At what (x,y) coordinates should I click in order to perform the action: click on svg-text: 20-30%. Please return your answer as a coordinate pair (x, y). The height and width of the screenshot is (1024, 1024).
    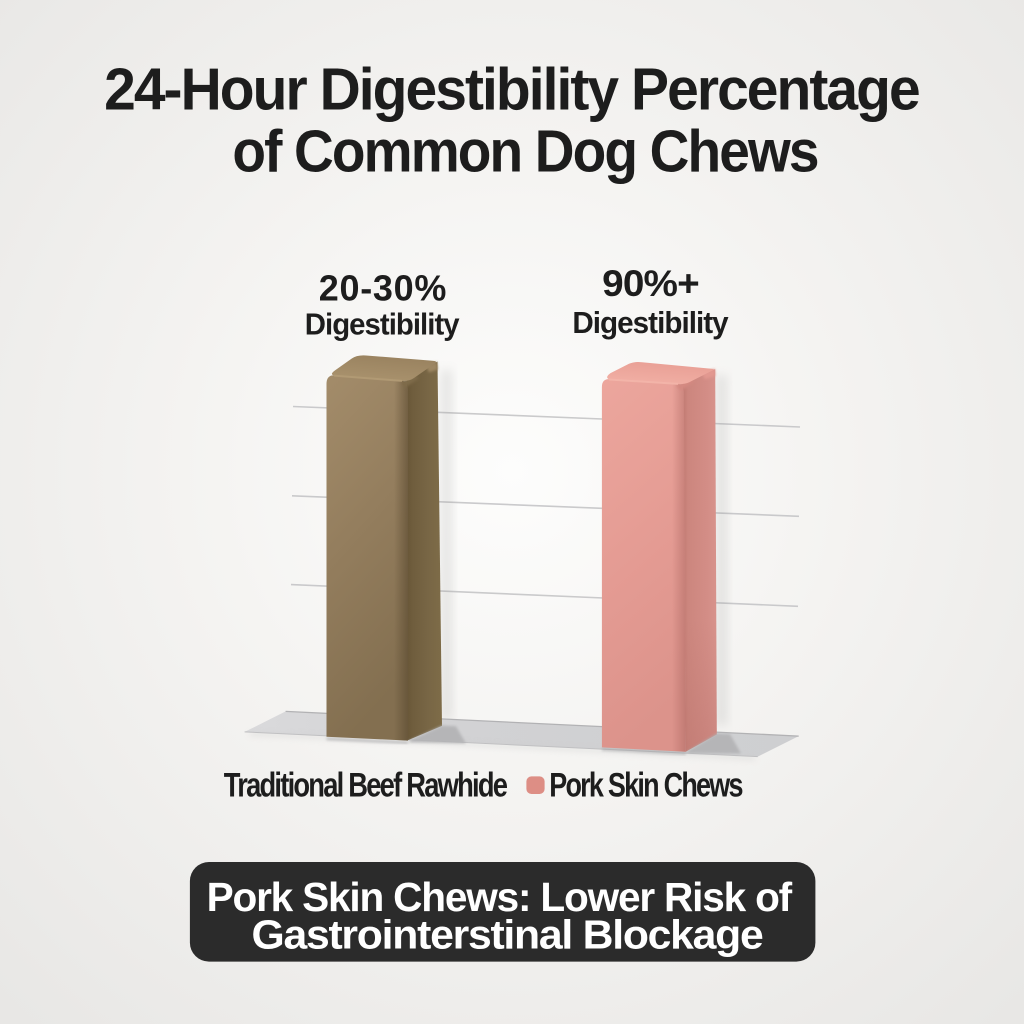
    Looking at the image, I should click on (383, 288).